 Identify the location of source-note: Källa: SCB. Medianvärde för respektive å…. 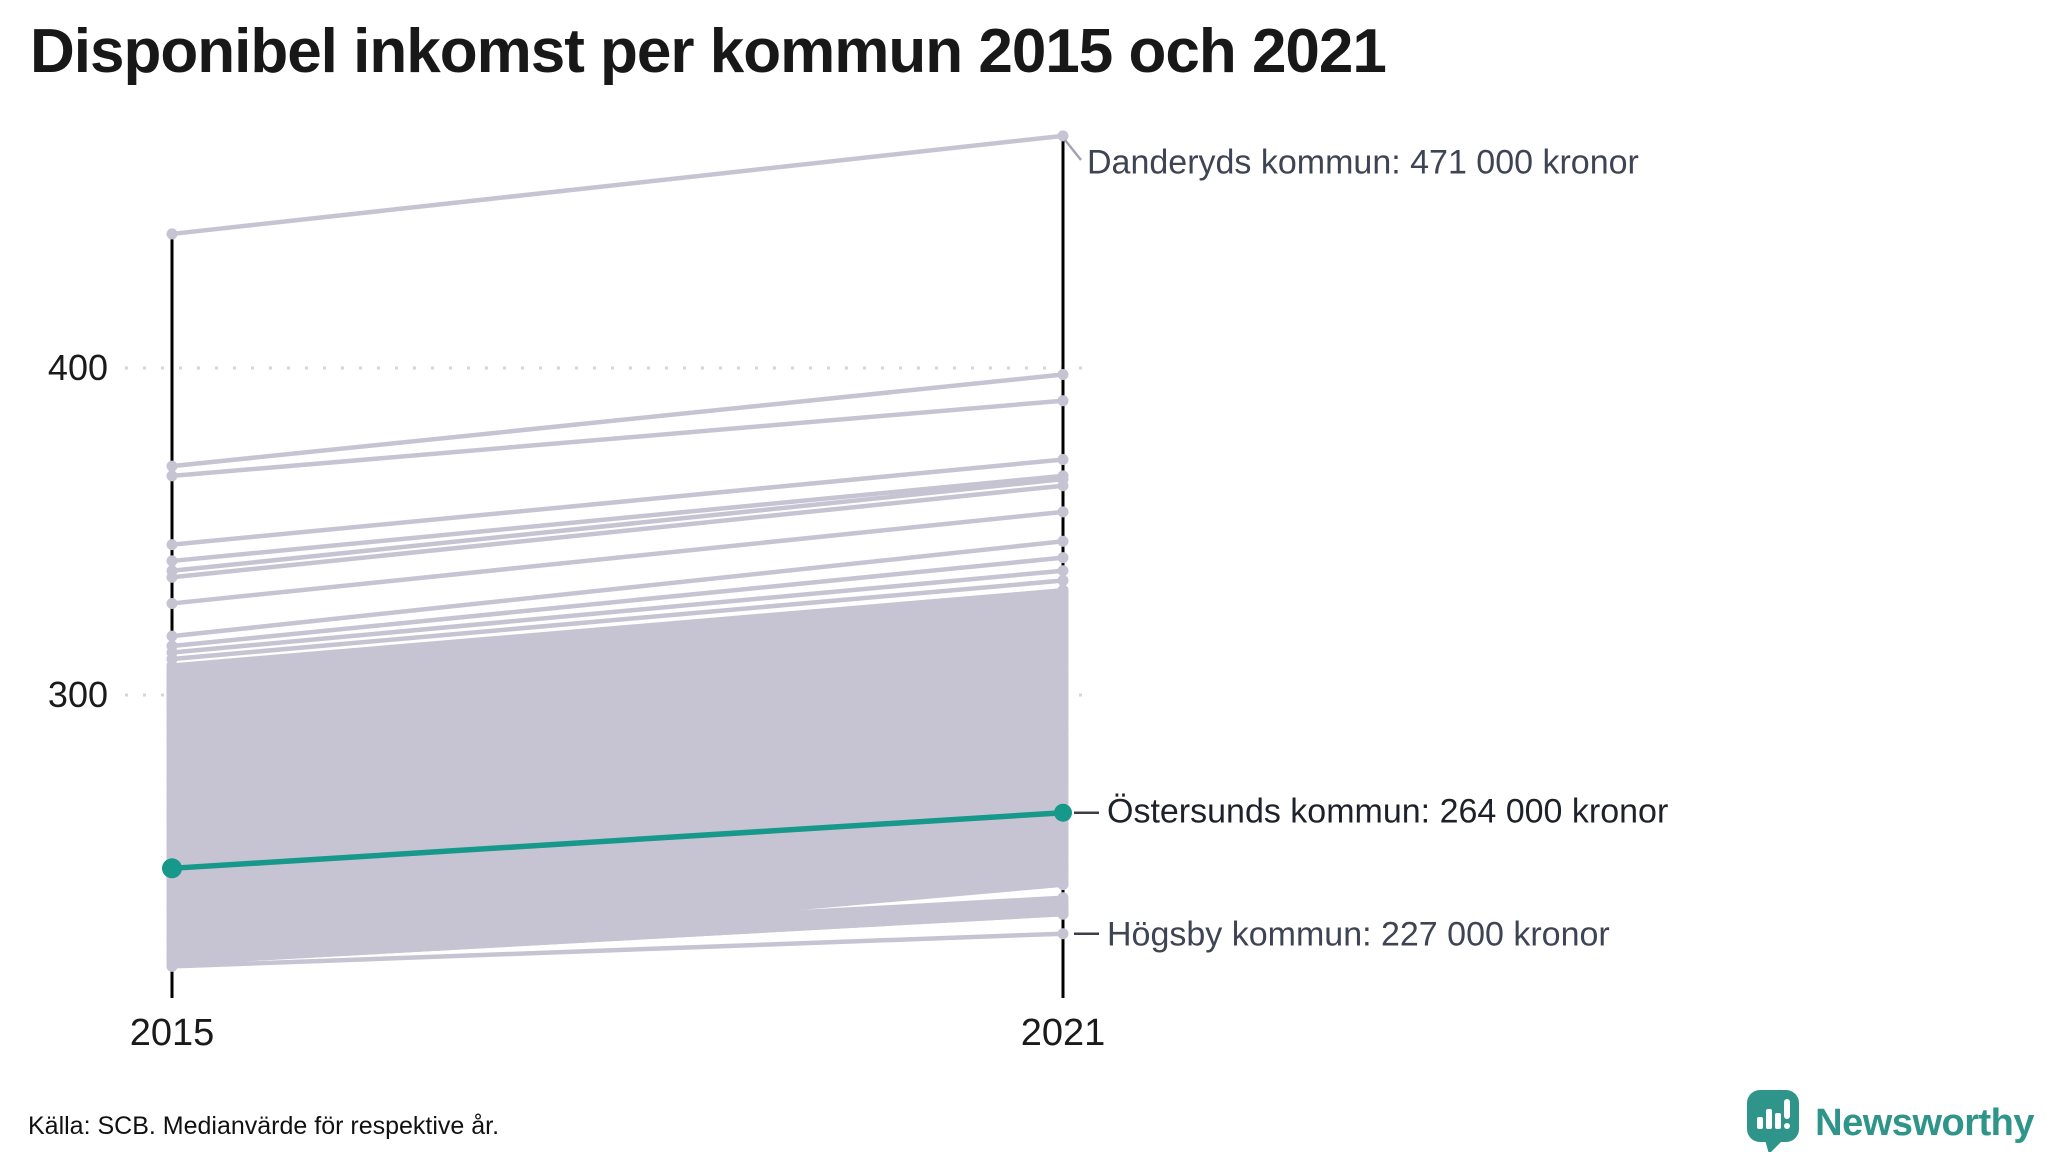
(264, 1126).